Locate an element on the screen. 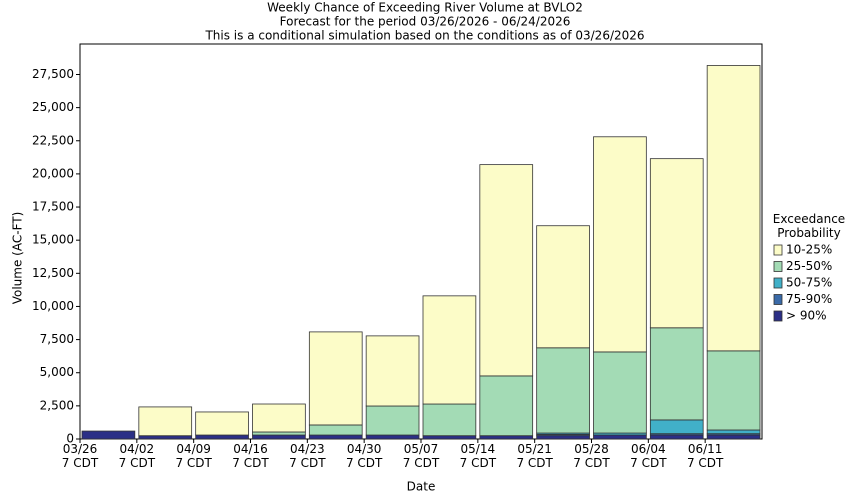 Image resolution: width=850 pixels, height=500 pixels. legend-label: 50-75% is located at coordinates (809, 283).